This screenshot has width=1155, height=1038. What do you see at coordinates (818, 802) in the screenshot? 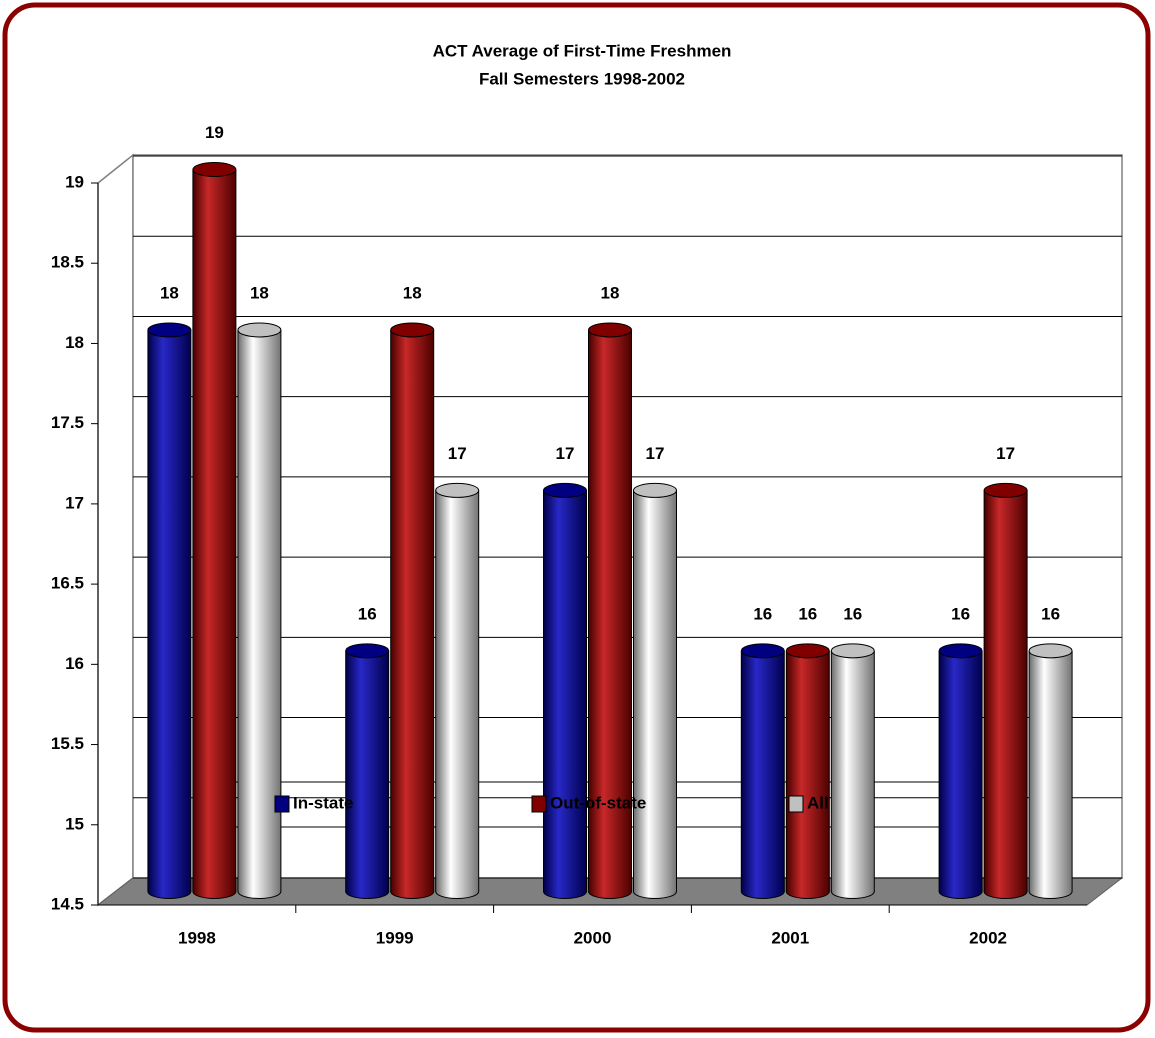
I see `legend-label: All` at bounding box center [818, 802].